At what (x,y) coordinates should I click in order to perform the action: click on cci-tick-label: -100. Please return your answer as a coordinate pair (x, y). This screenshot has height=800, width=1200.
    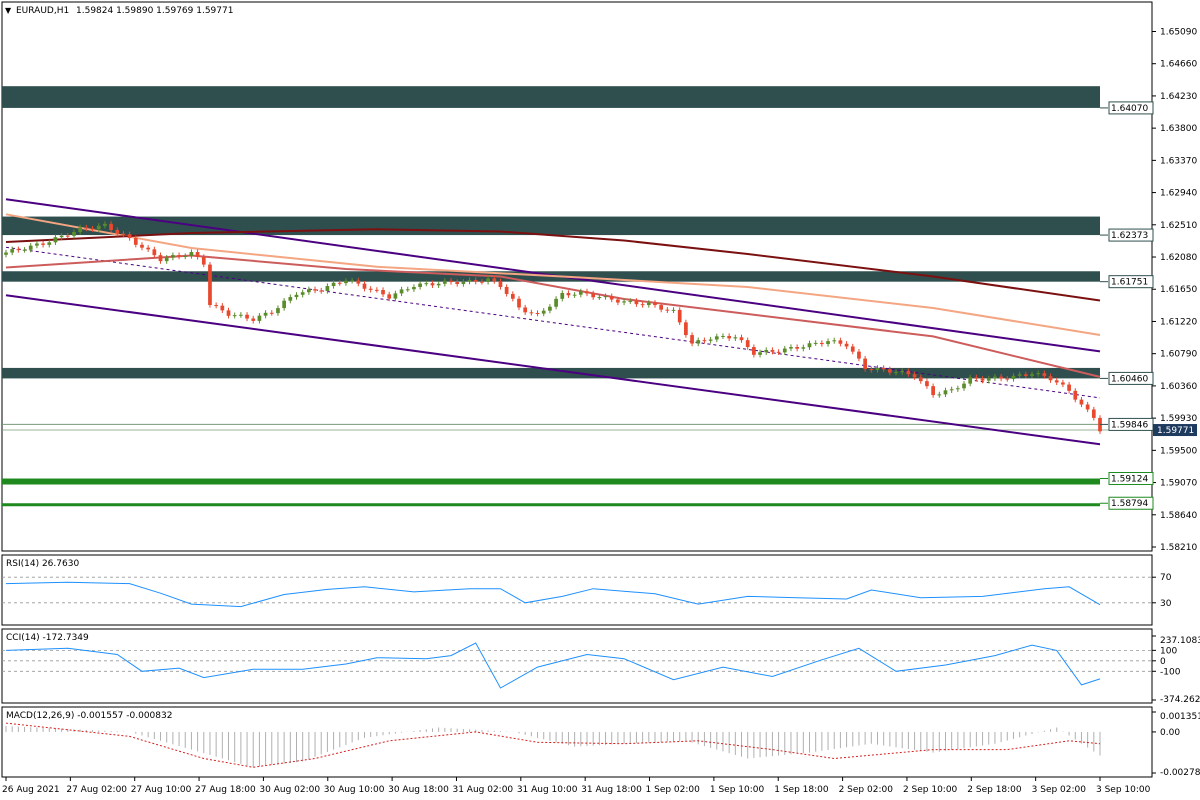
    Looking at the image, I should click on (1170, 672).